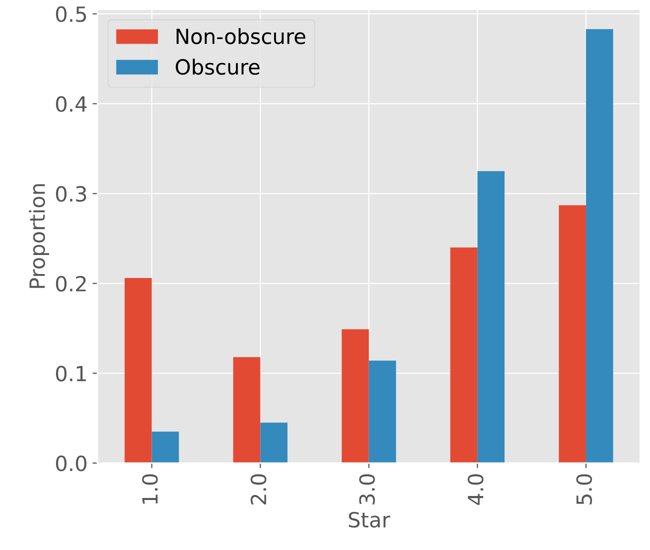  I want to click on y-axis-title: Proportion, so click(39, 236).